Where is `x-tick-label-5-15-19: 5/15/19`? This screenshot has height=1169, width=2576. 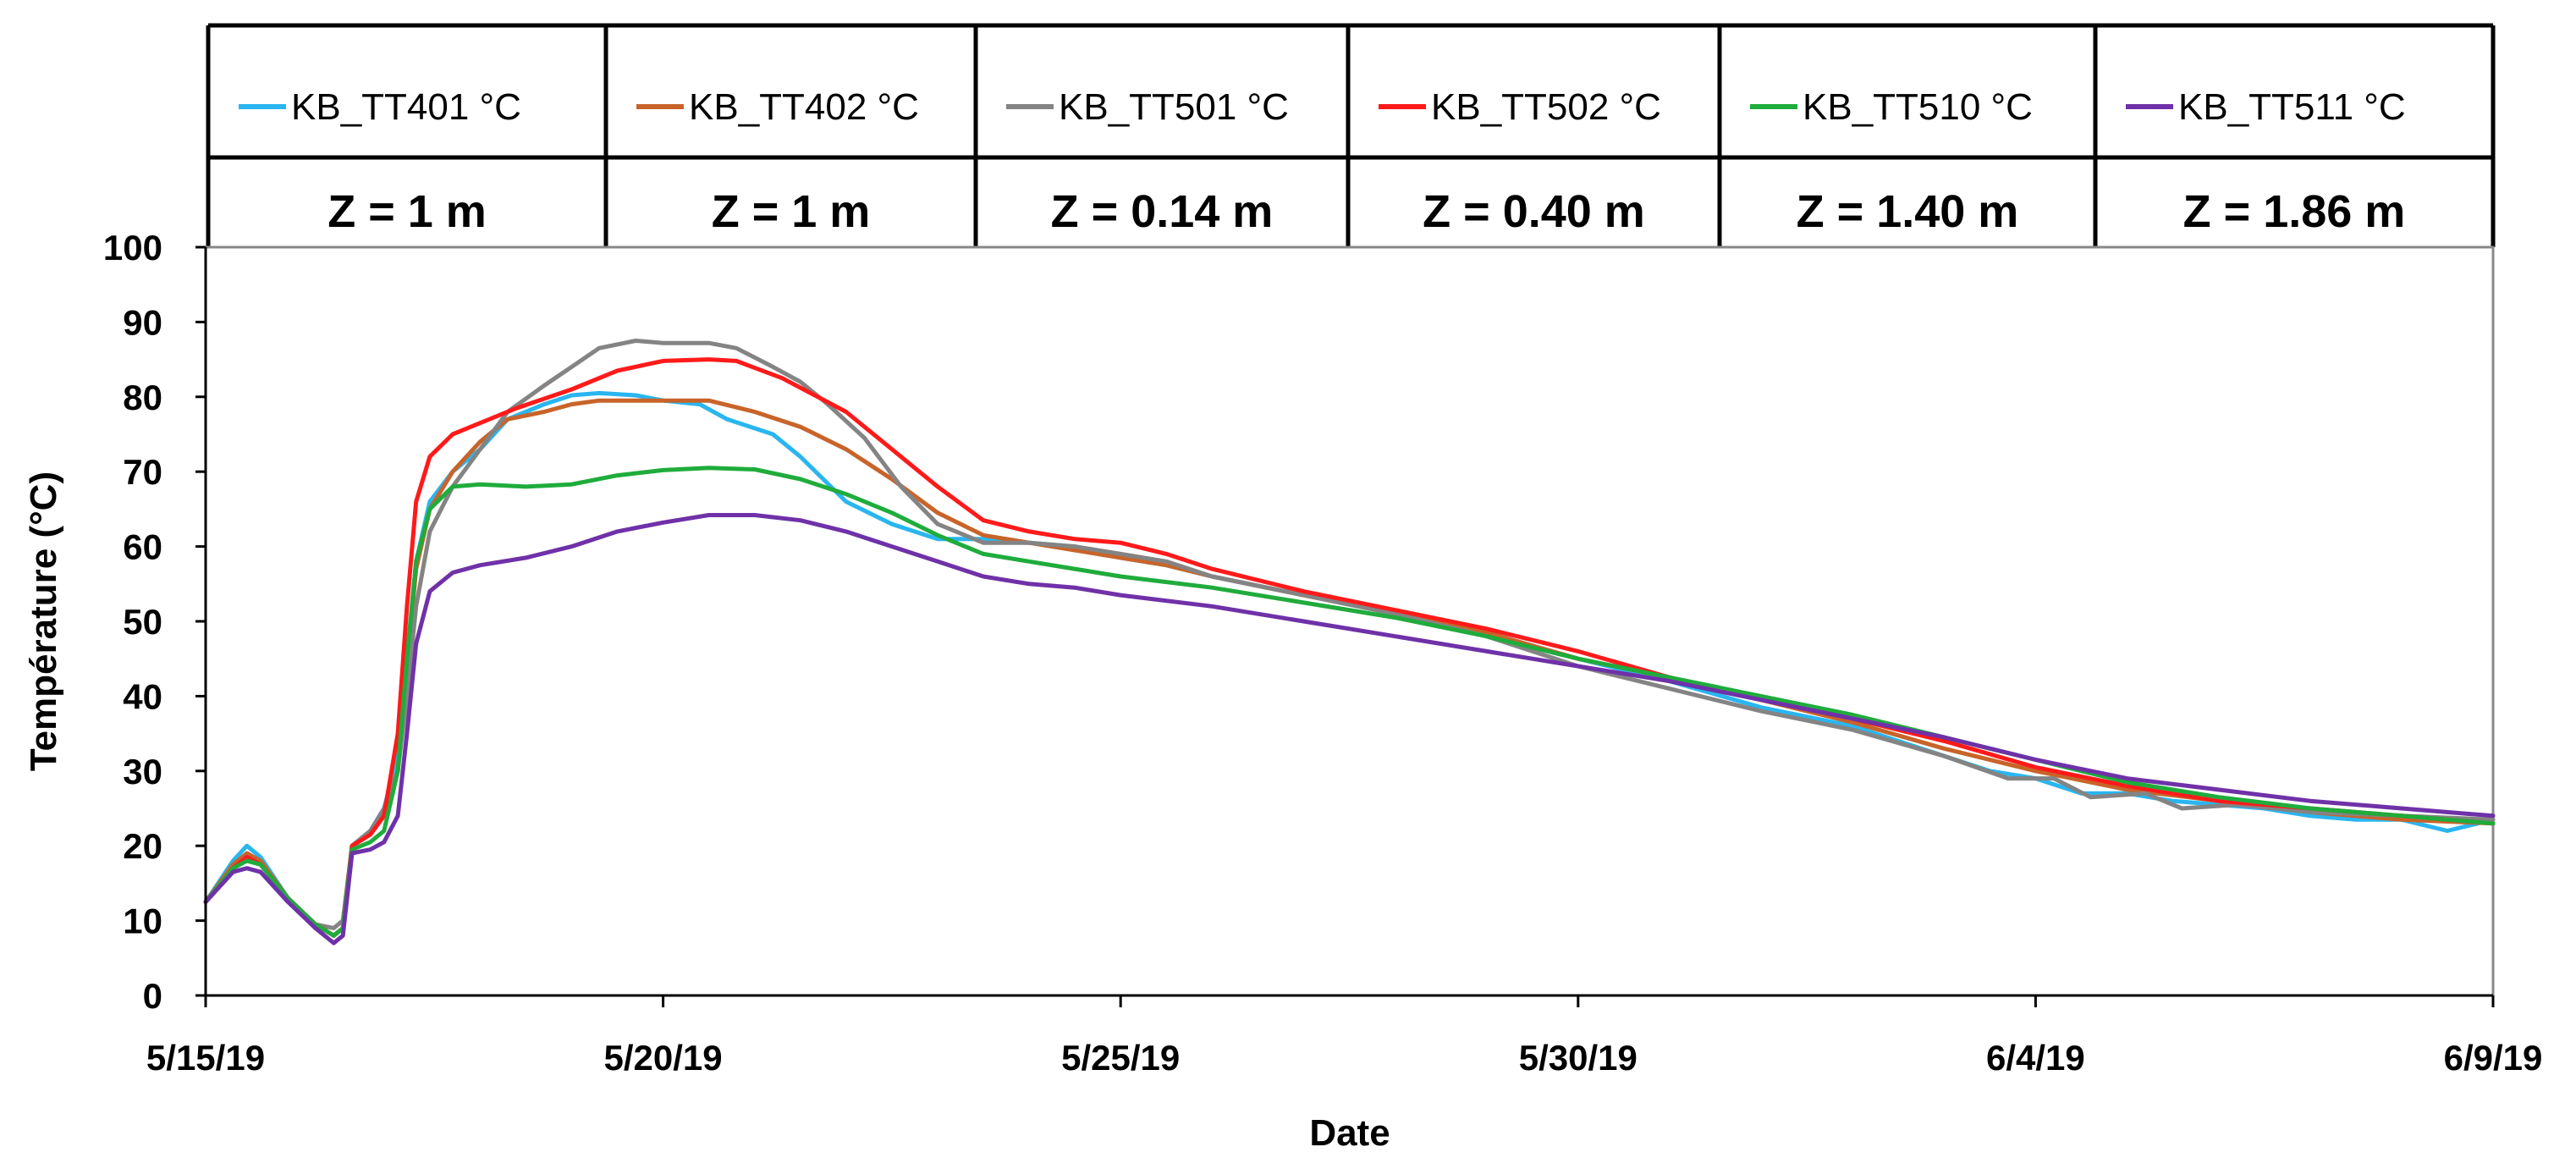 x-tick-label-5-15-19: 5/15/19 is located at coordinates (205, 1058).